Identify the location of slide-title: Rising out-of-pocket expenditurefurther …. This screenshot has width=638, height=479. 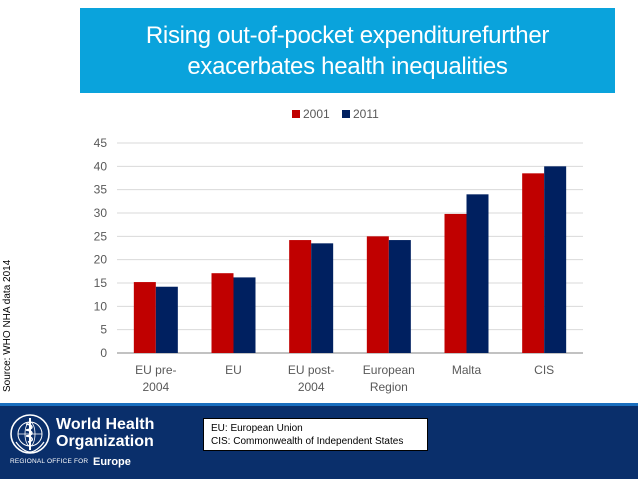
(347, 50).